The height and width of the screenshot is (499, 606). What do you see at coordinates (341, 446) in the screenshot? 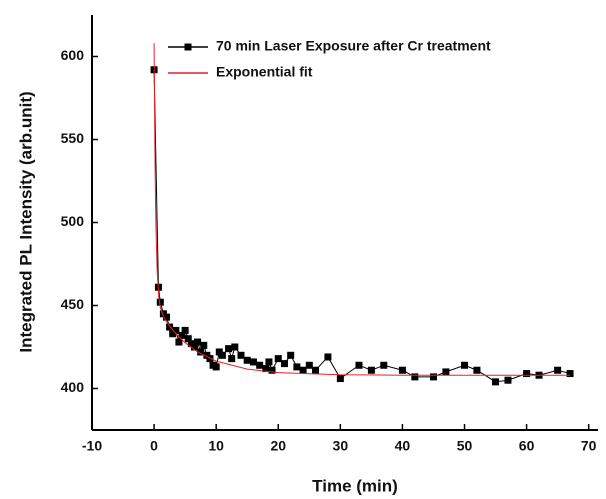
I see `x-tick-label: 30` at bounding box center [341, 446].